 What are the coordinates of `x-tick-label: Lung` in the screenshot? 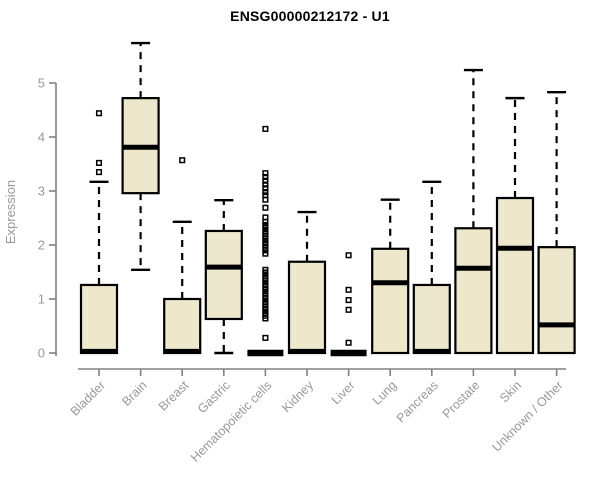 It's located at (385, 393).